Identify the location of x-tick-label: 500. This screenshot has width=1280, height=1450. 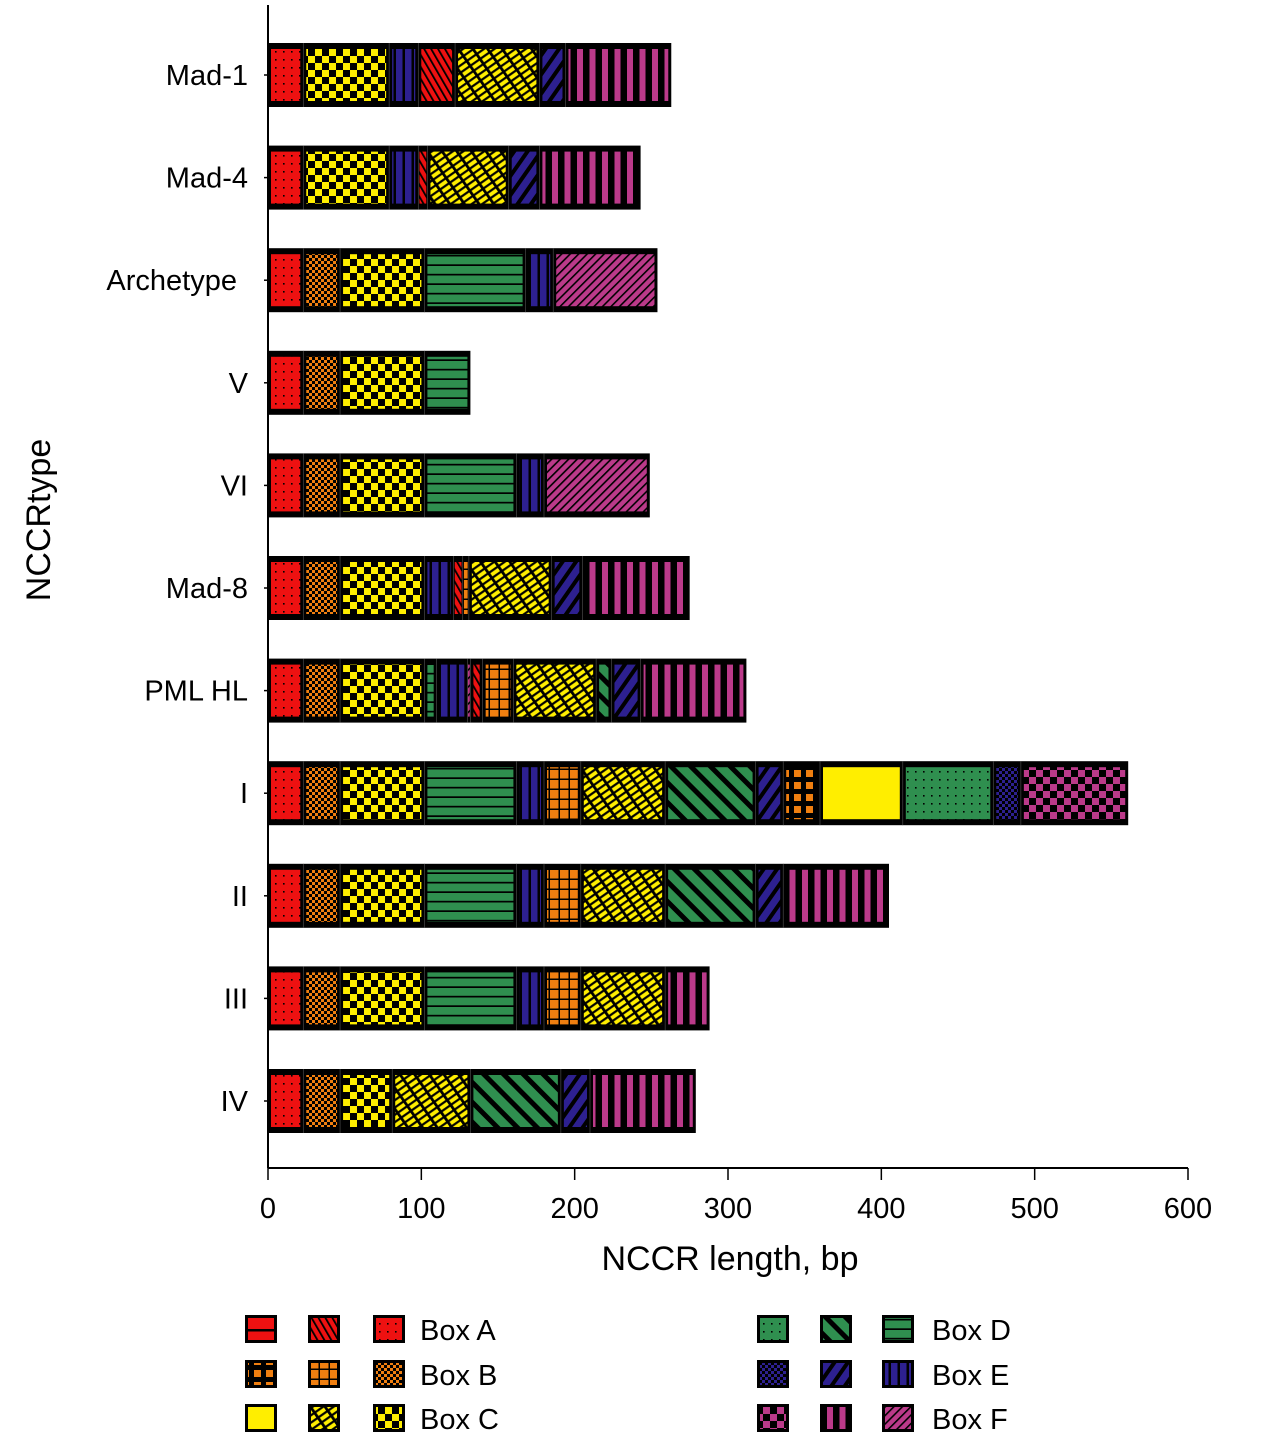
(1034, 1209).